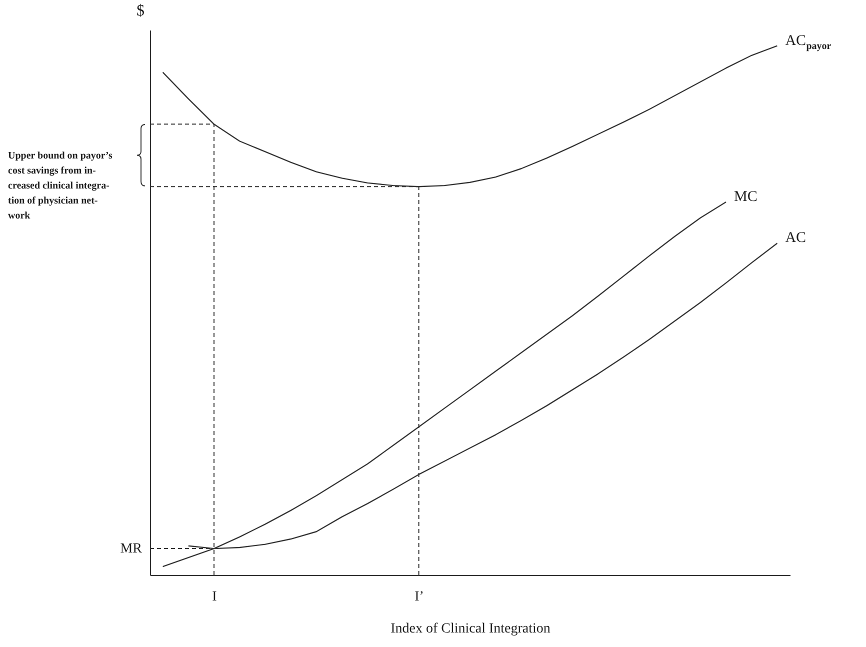 The height and width of the screenshot is (647, 866). I want to click on x-axis-title: Index of Clinical Integration, so click(470, 629).